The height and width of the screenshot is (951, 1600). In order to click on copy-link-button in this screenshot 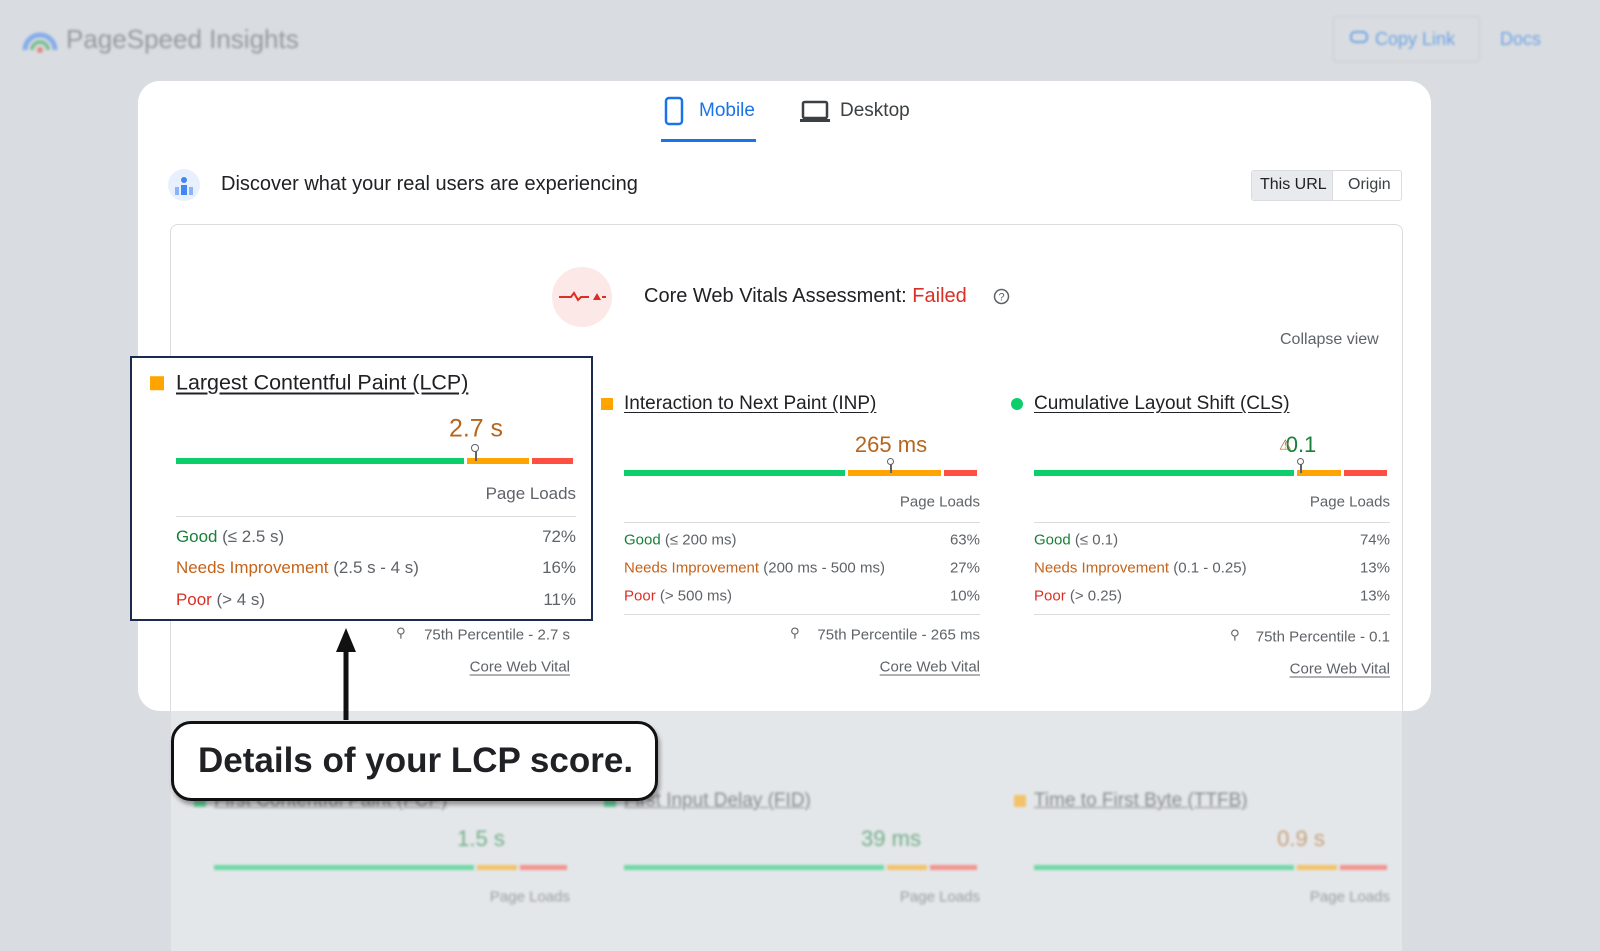, I will do `click(1406, 39)`.